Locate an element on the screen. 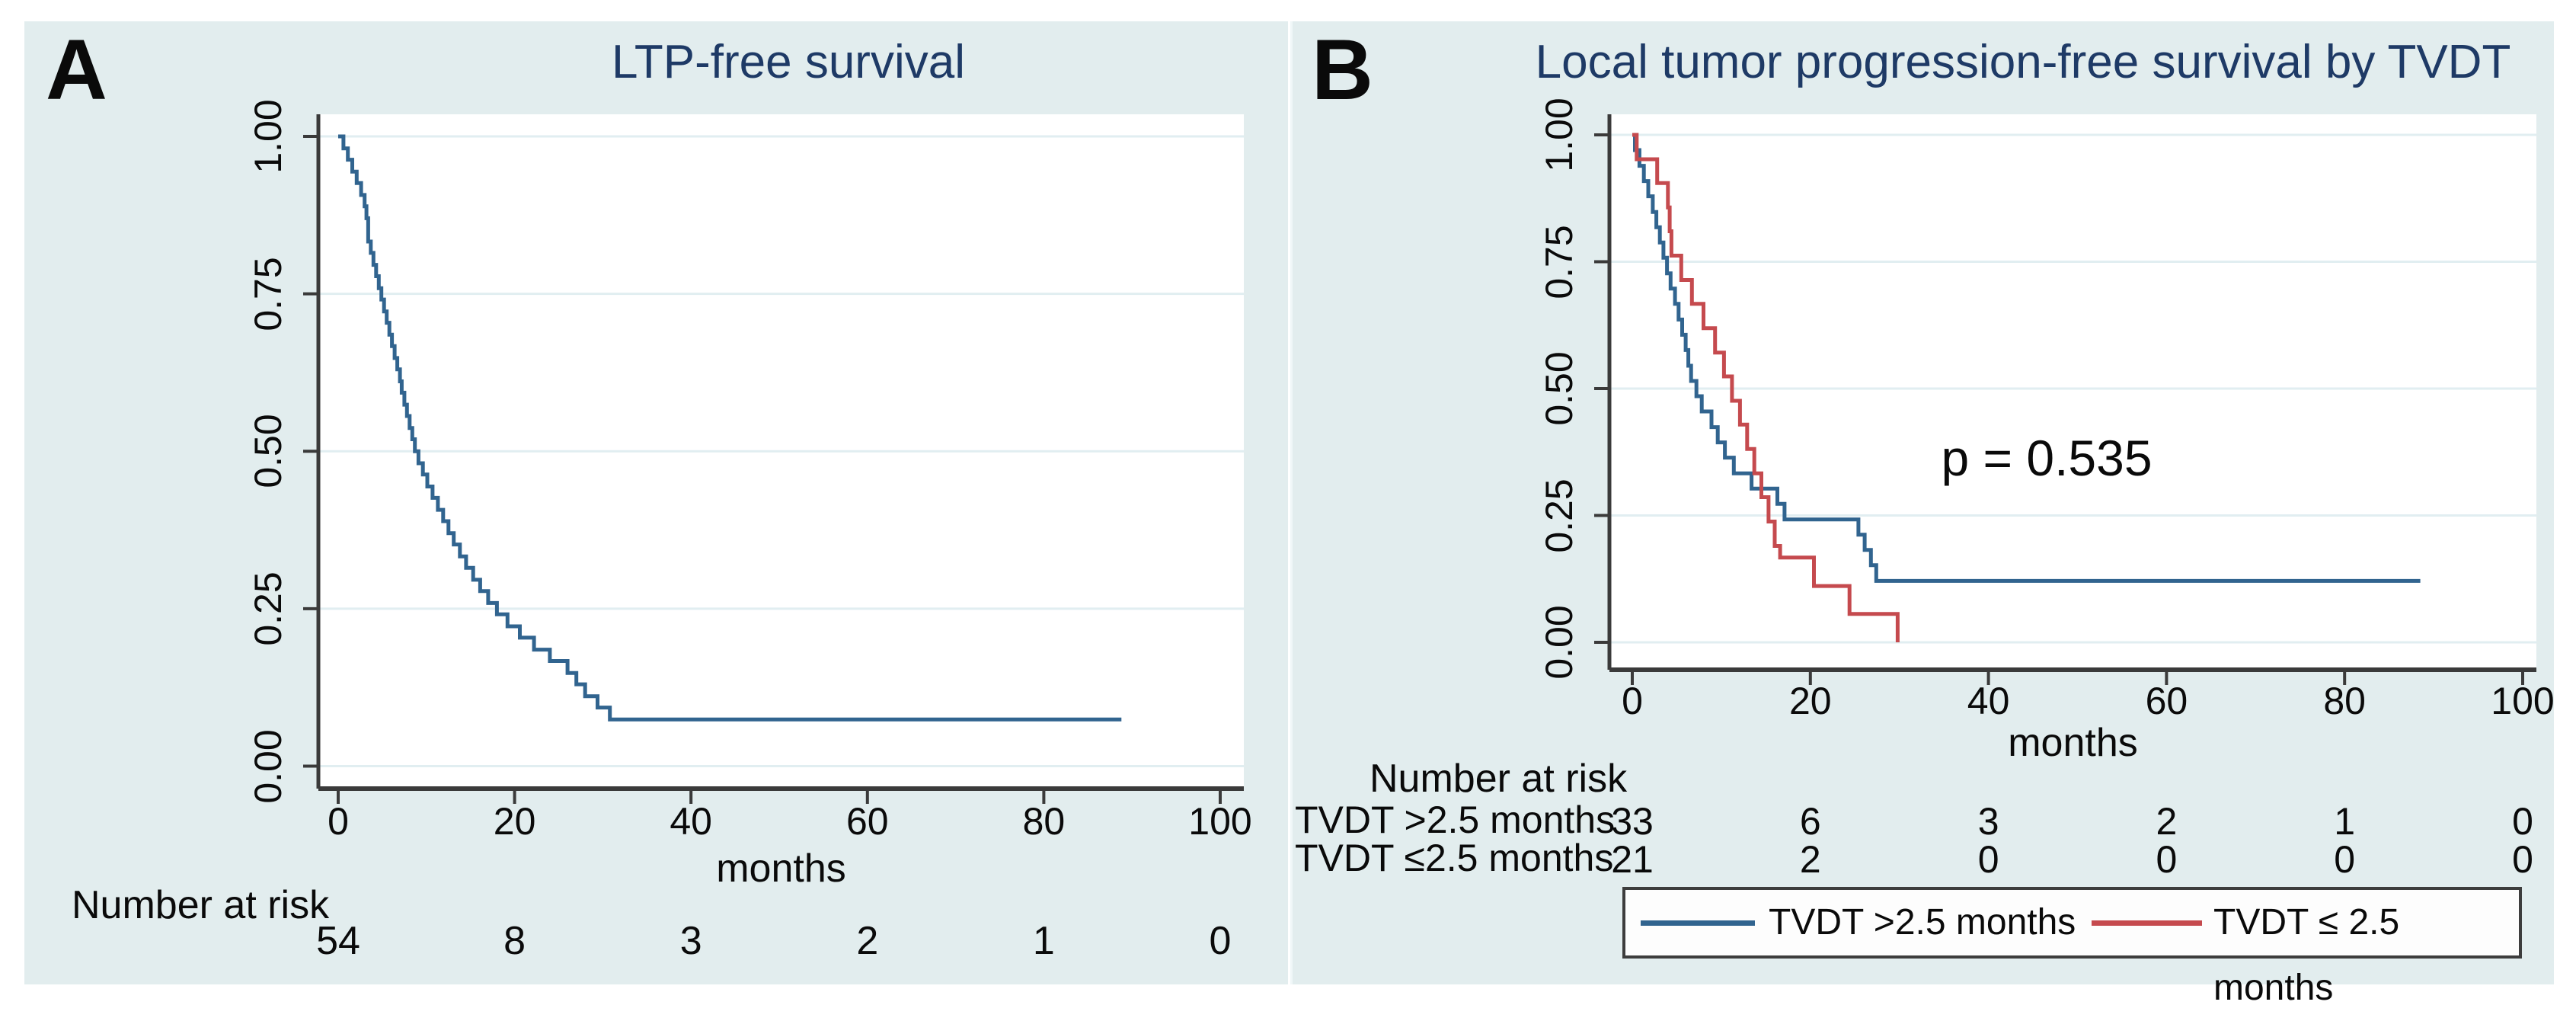 The width and height of the screenshot is (2576, 1021). km-curve-B-curve_red is located at coordinates (1766, 387).